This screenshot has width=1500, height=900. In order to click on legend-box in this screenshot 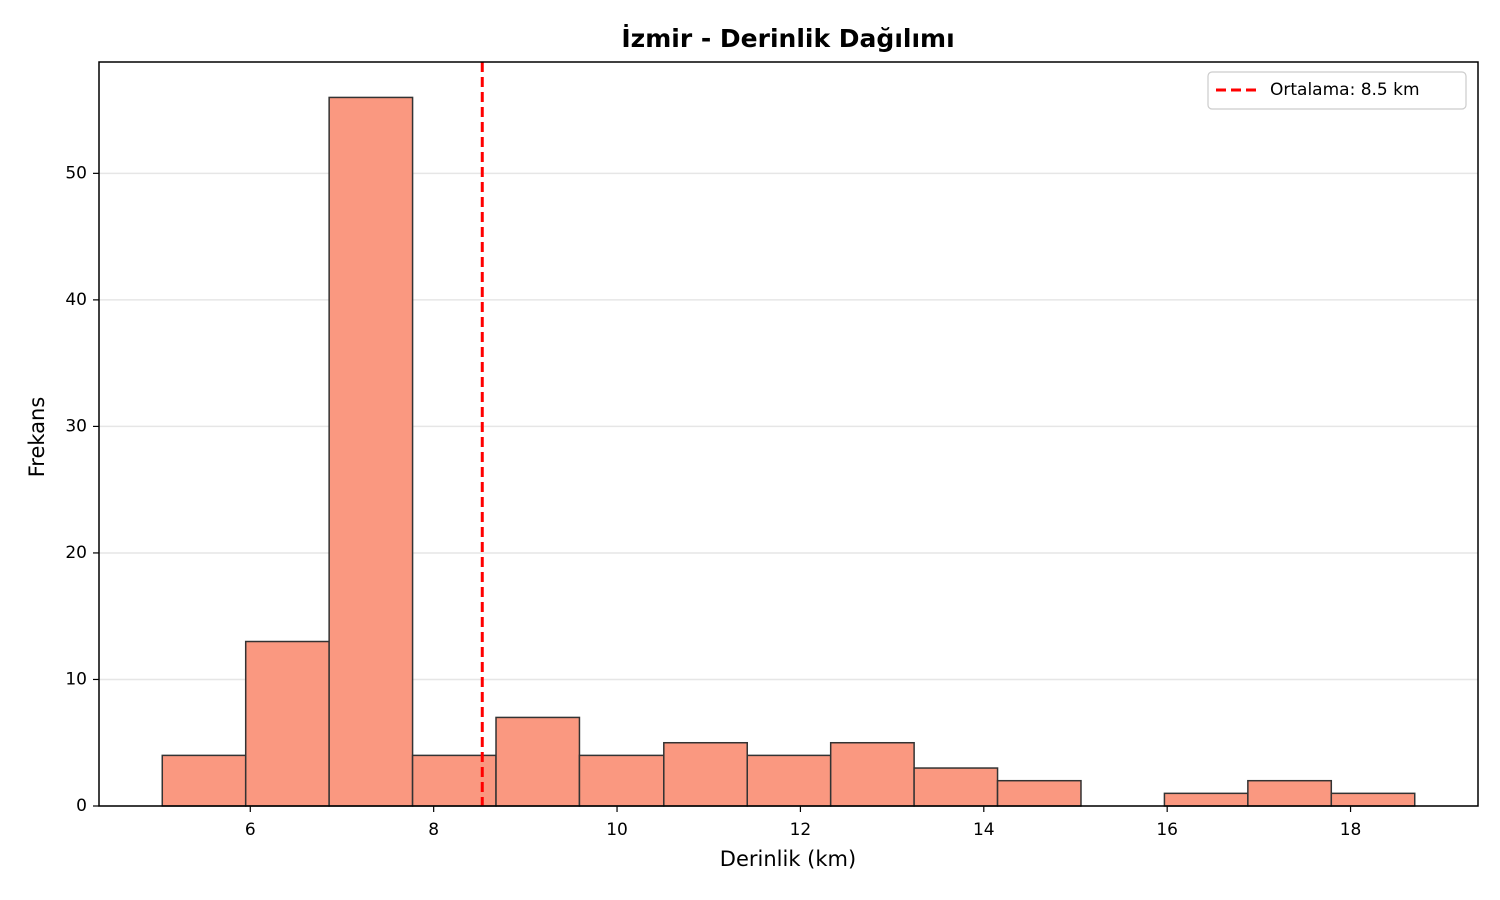, I will do `click(1337, 90)`.